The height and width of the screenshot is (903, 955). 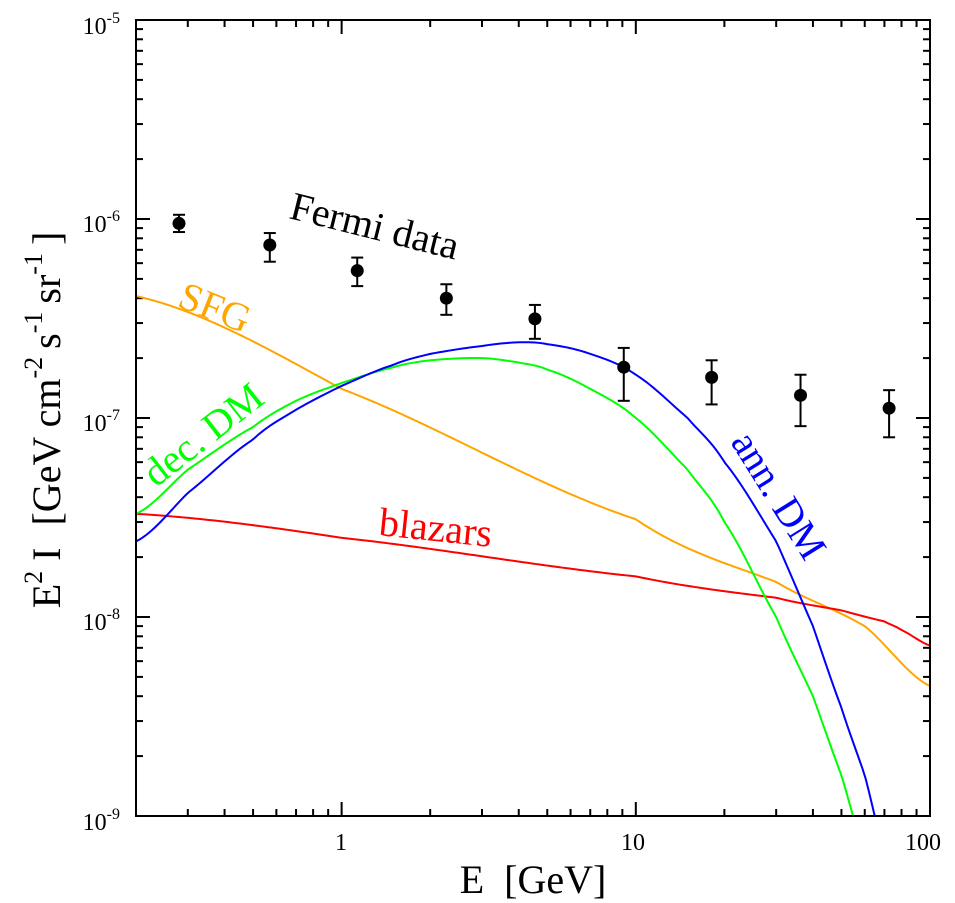 I want to click on blazars-curve, so click(x=533, y=579).